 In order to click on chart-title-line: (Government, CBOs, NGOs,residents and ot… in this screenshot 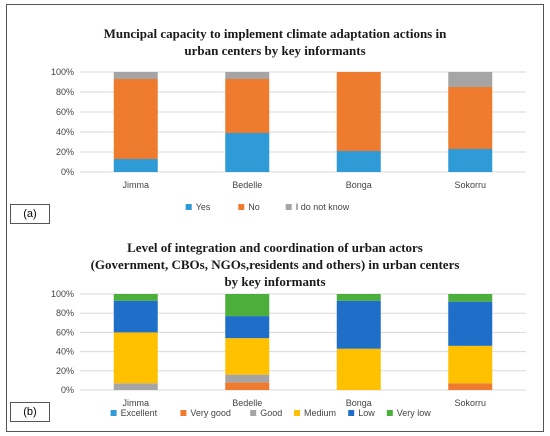, I will do `click(275, 264)`.